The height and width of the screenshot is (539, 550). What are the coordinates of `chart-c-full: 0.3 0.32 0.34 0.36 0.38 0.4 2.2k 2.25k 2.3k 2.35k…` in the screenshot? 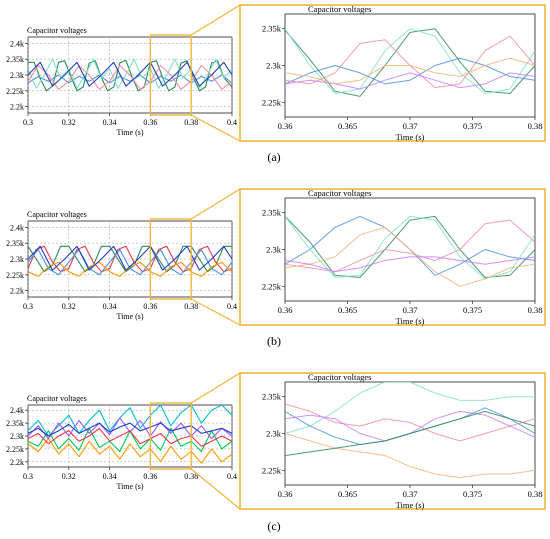 It's located at (121, 442).